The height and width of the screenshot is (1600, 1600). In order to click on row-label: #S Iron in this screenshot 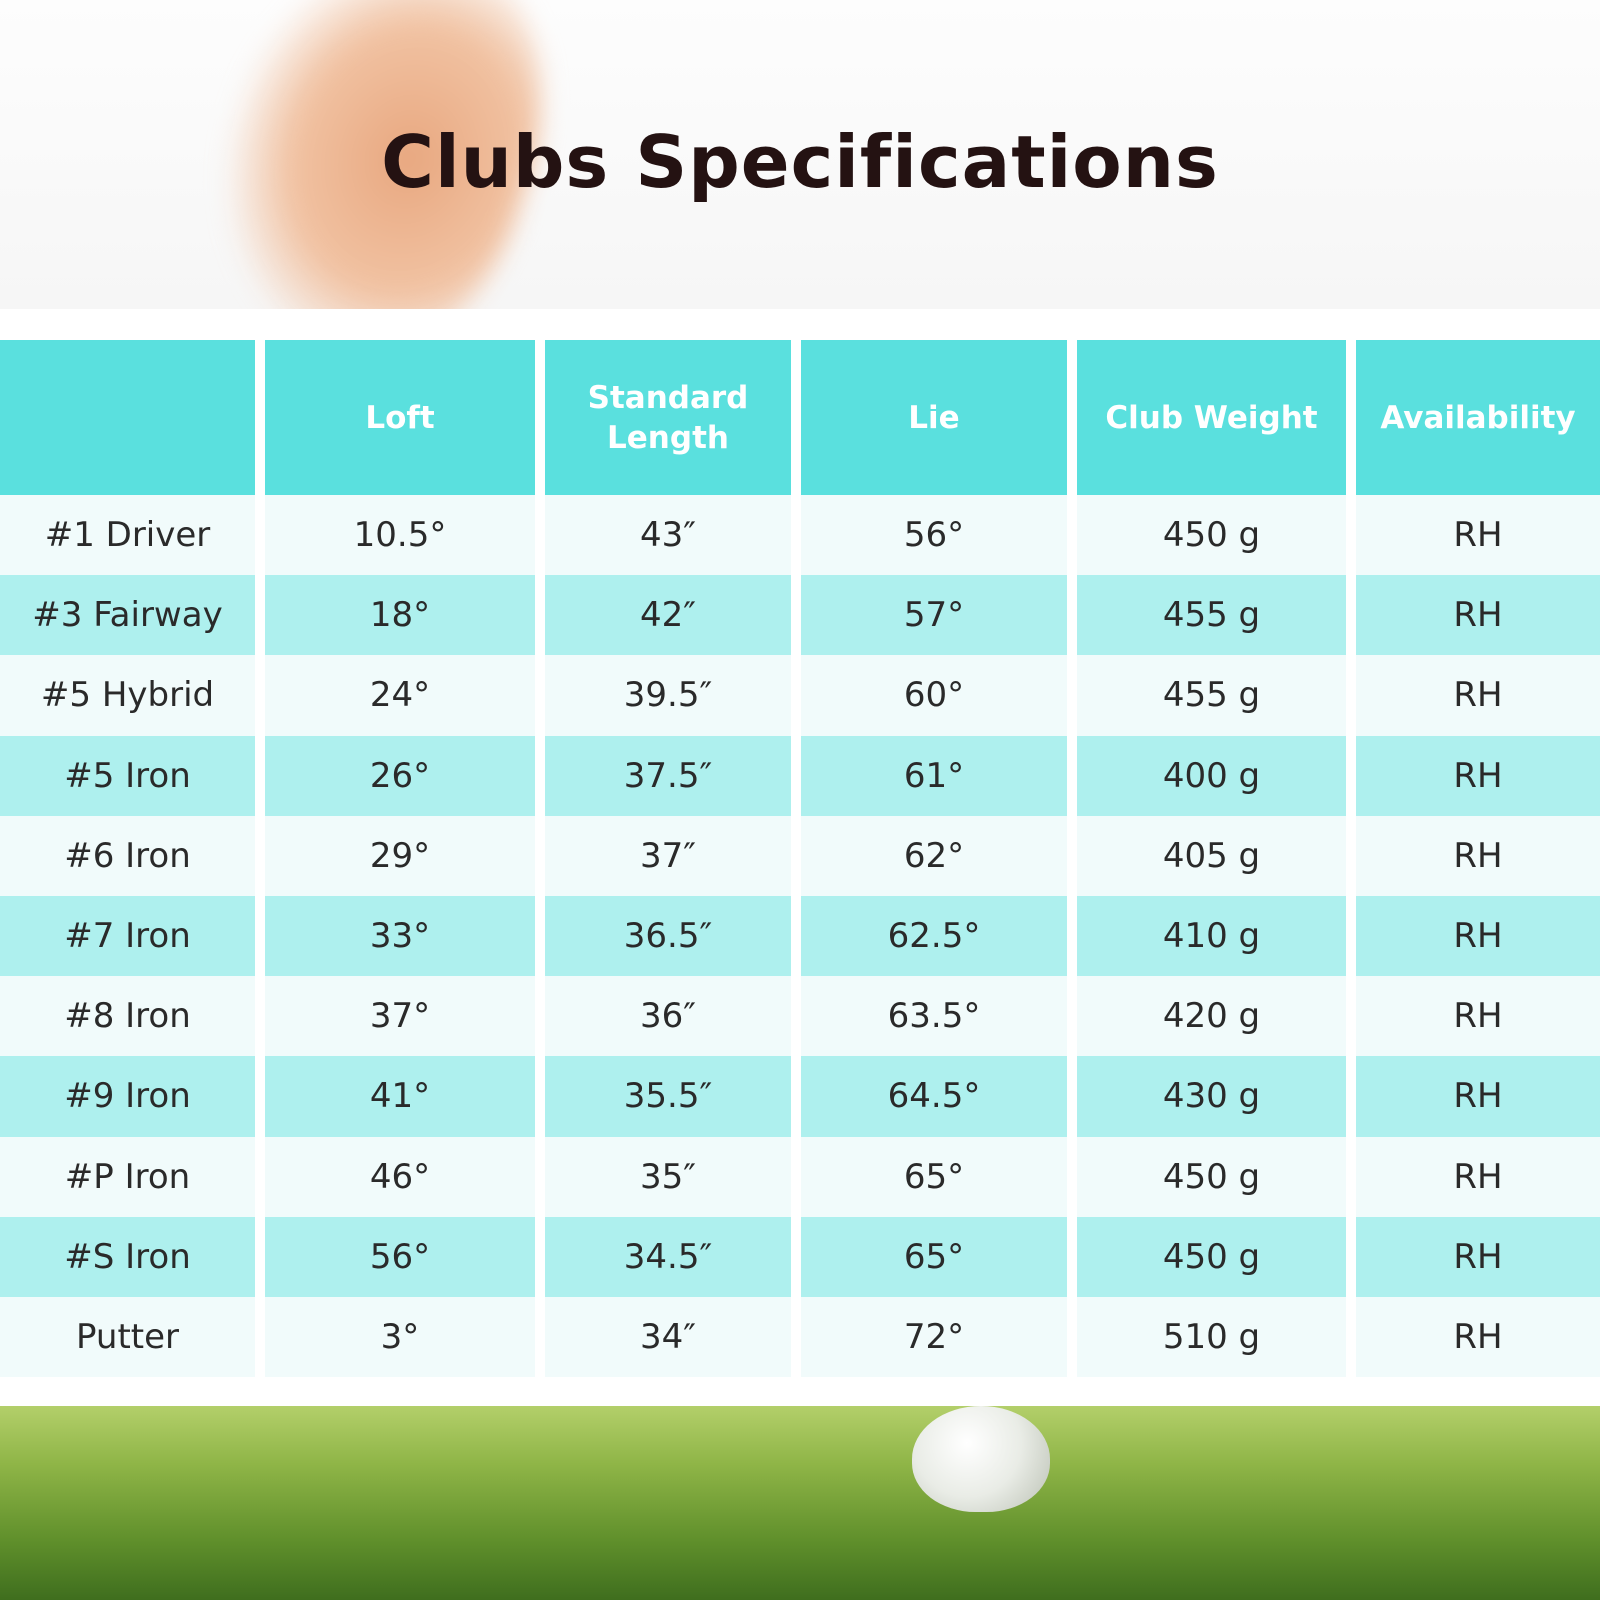, I will do `click(127, 1256)`.